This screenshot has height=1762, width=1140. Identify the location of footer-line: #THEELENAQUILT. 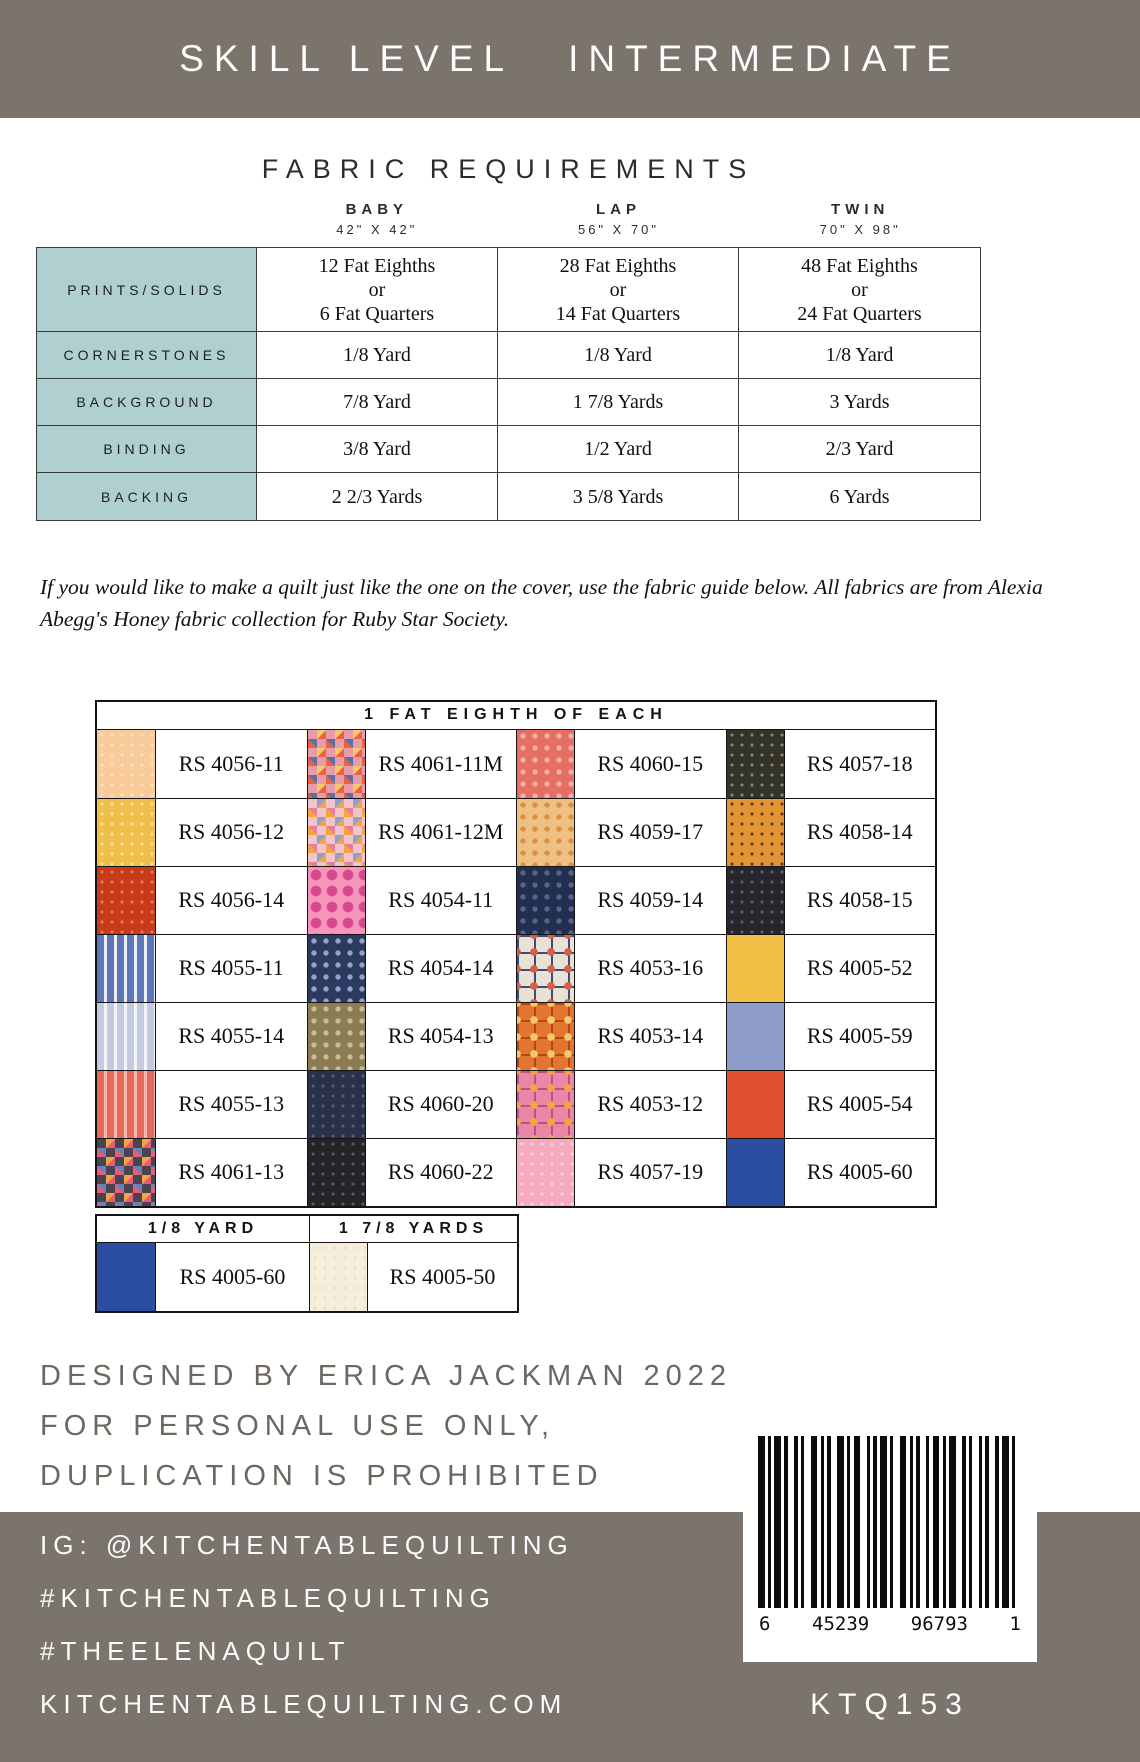
(195, 1651).